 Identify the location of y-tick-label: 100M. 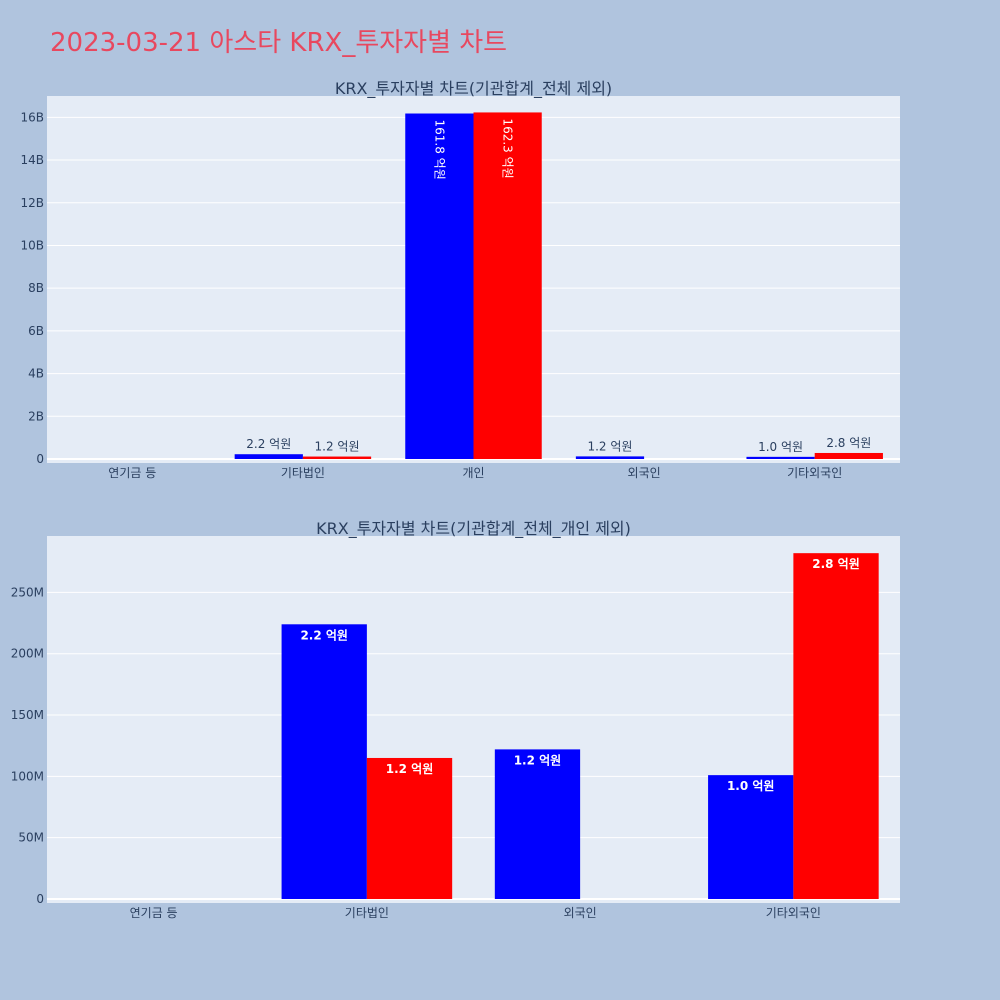
(27, 776).